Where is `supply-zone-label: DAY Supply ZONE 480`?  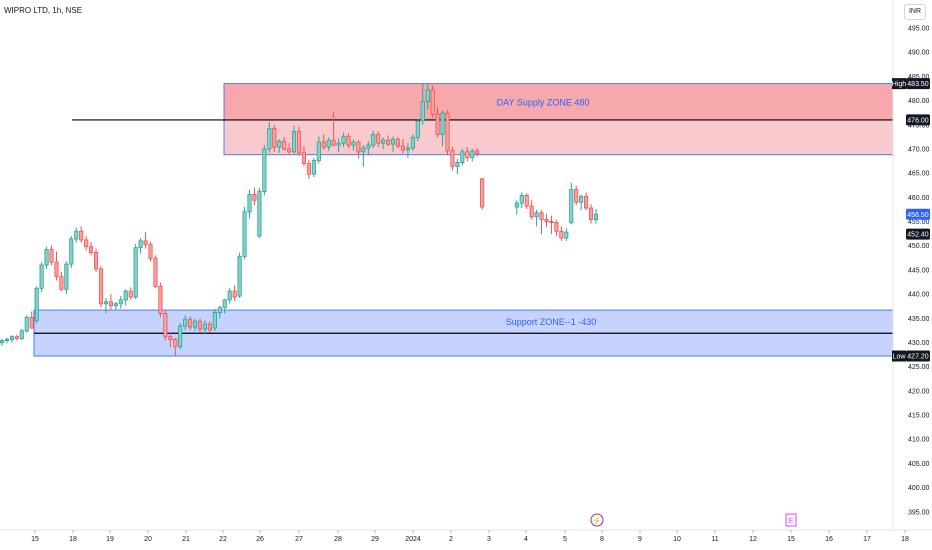
supply-zone-label: DAY Supply ZONE 480 is located at coordinates (543, 103).